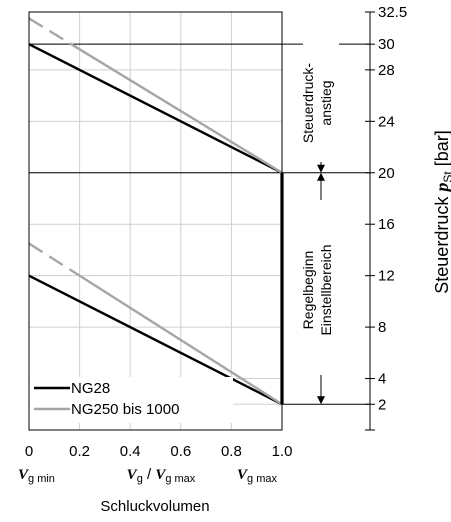 The width and height of the screenshot is (451, 522). What do you see at coordinates (386, 224) in the screenshot?
I see `y-tick-label-4: 16` at bounding box center [386, 224].